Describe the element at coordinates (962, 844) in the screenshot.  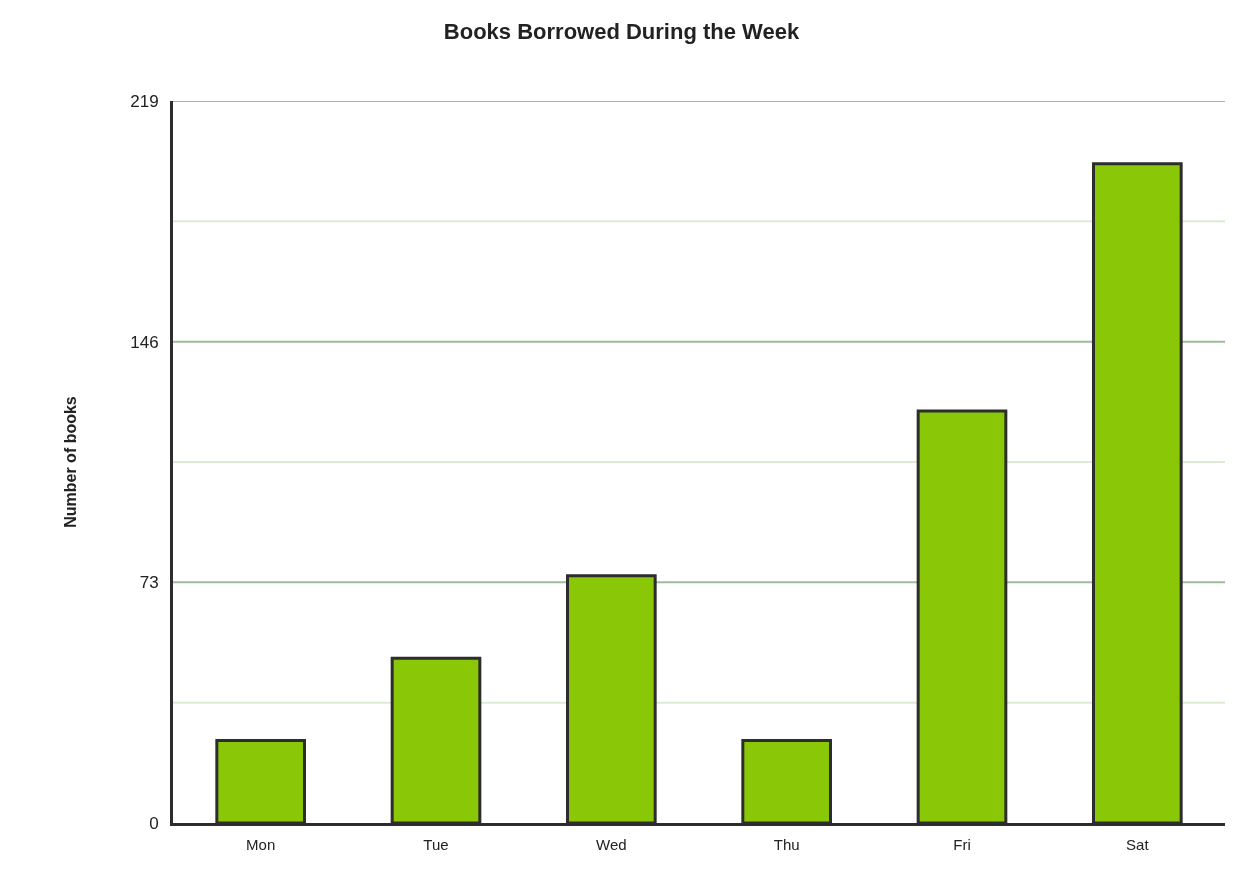
I see `x-tick-label: Fri` at that location.